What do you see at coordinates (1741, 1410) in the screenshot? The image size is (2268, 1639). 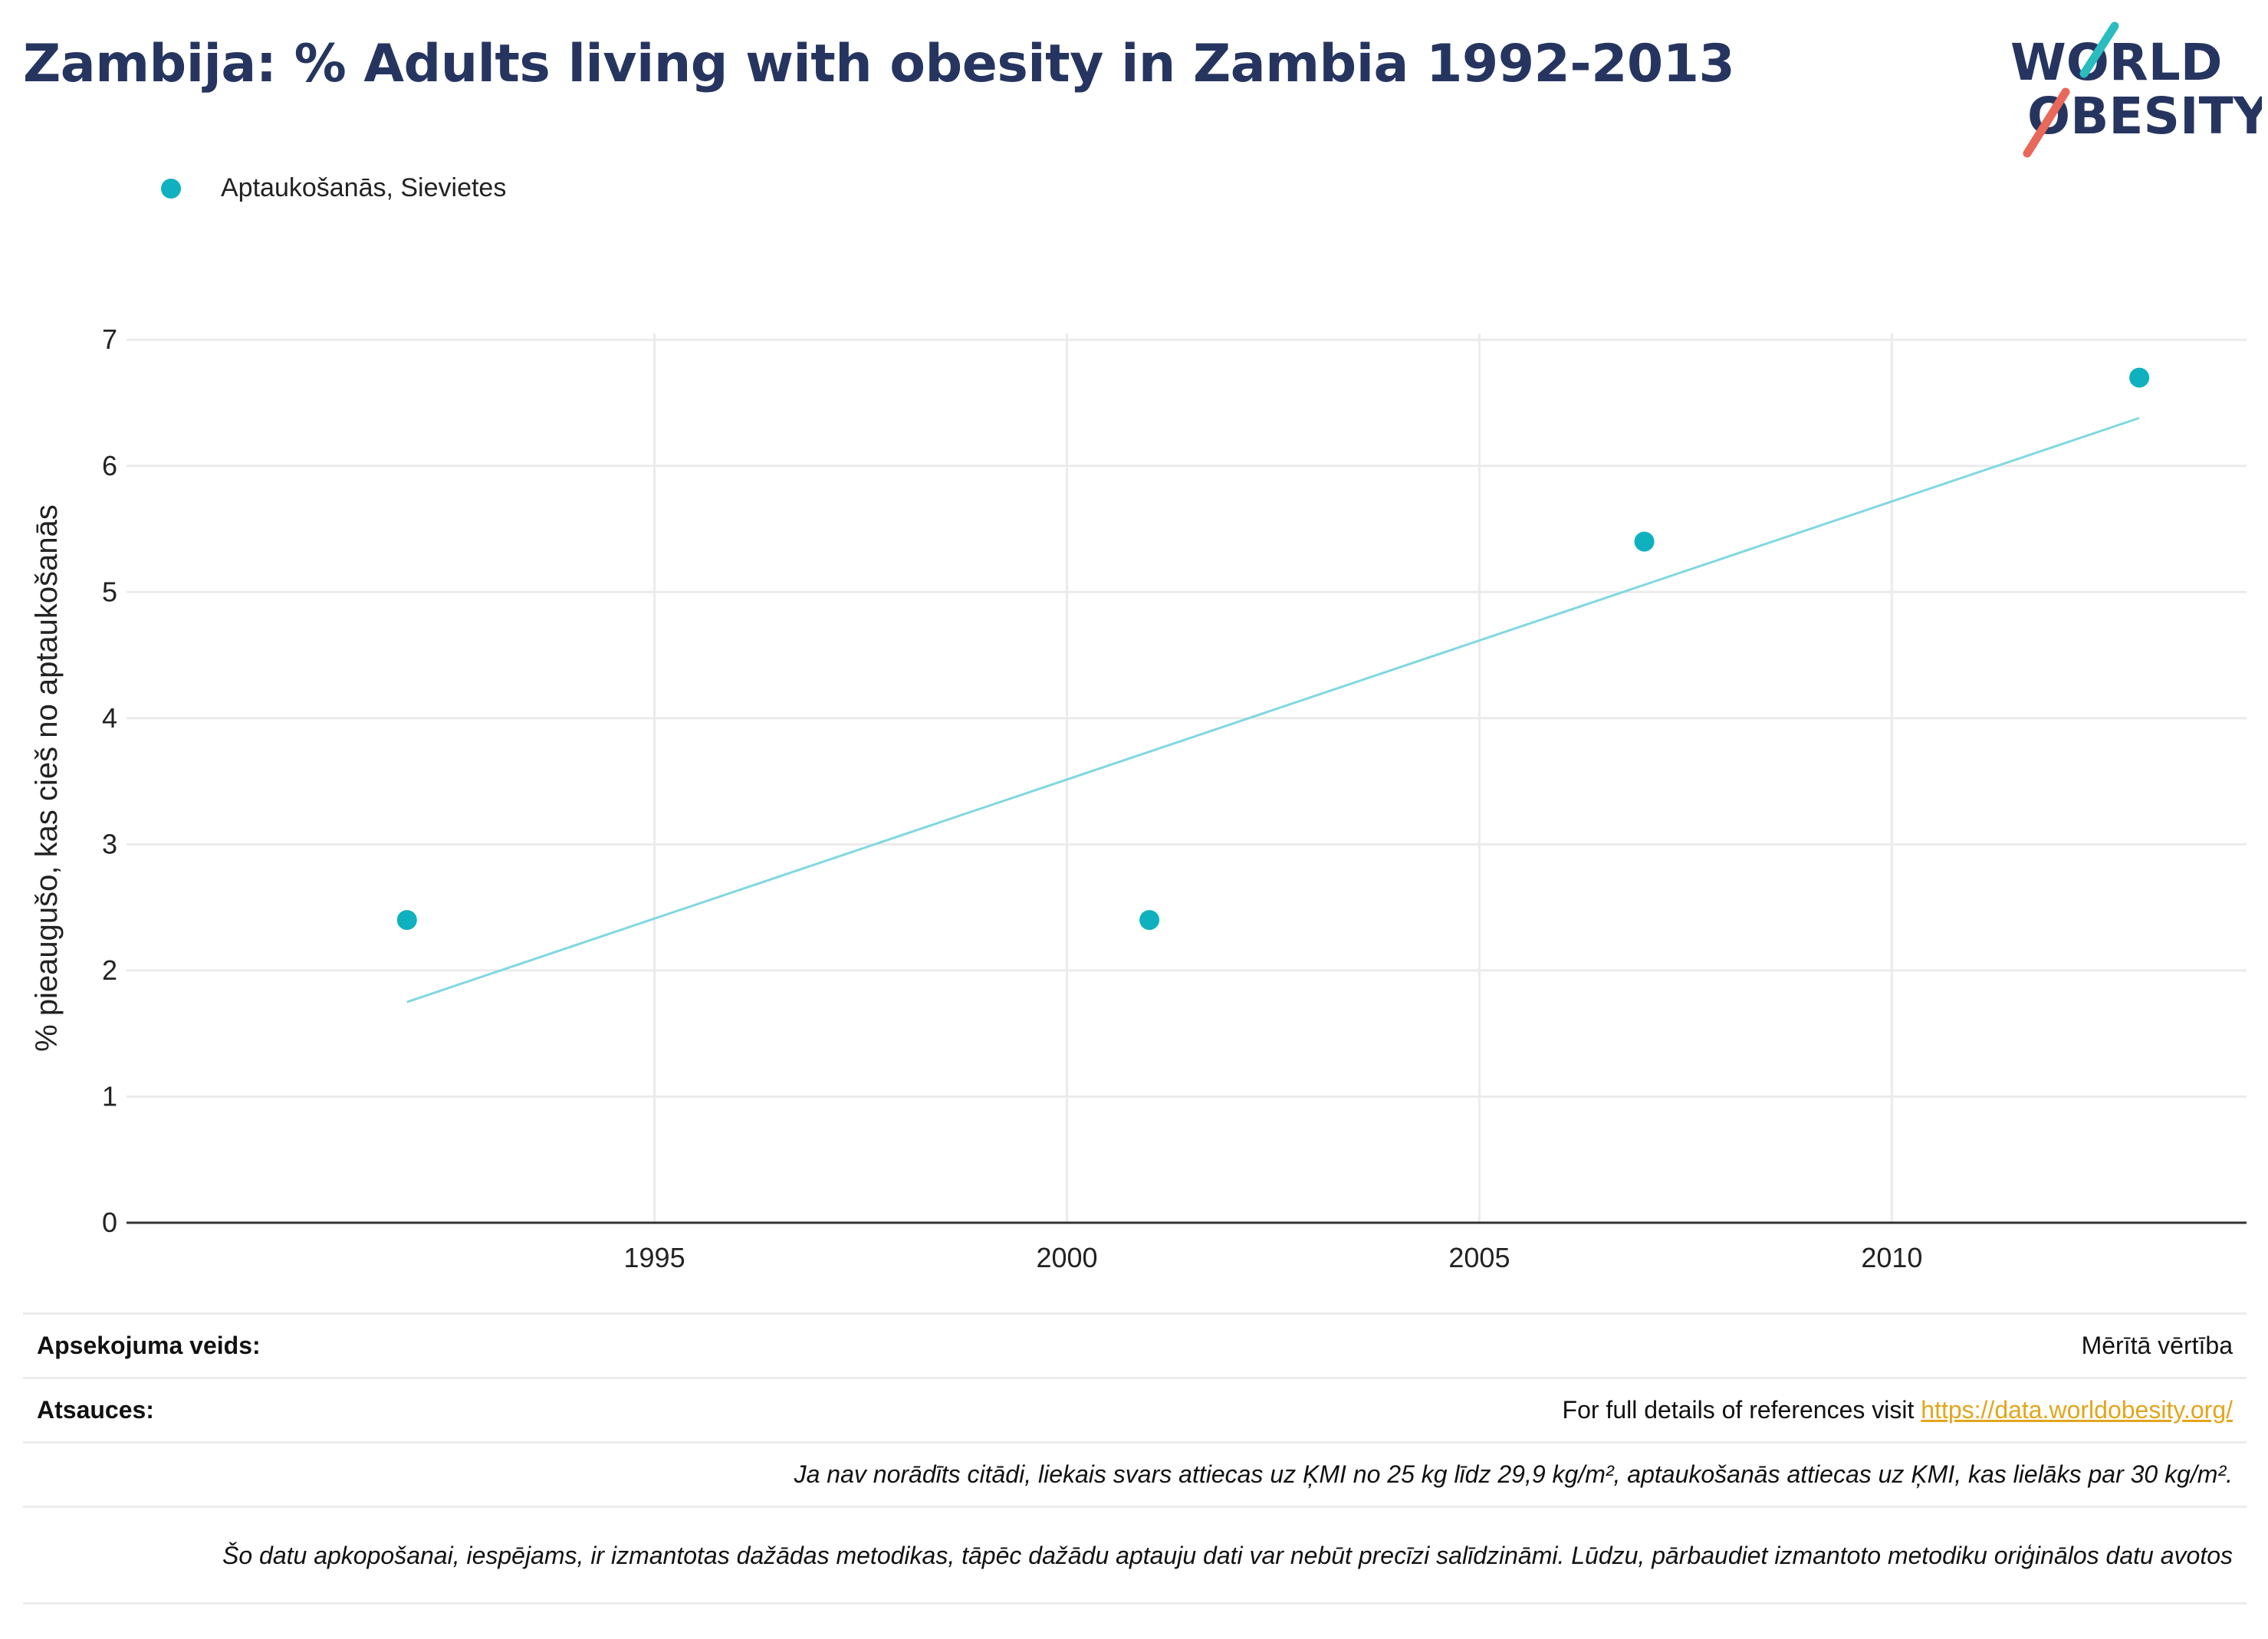 I see `references-text: For full details of references visit` at bounding box center [1741, 1410].